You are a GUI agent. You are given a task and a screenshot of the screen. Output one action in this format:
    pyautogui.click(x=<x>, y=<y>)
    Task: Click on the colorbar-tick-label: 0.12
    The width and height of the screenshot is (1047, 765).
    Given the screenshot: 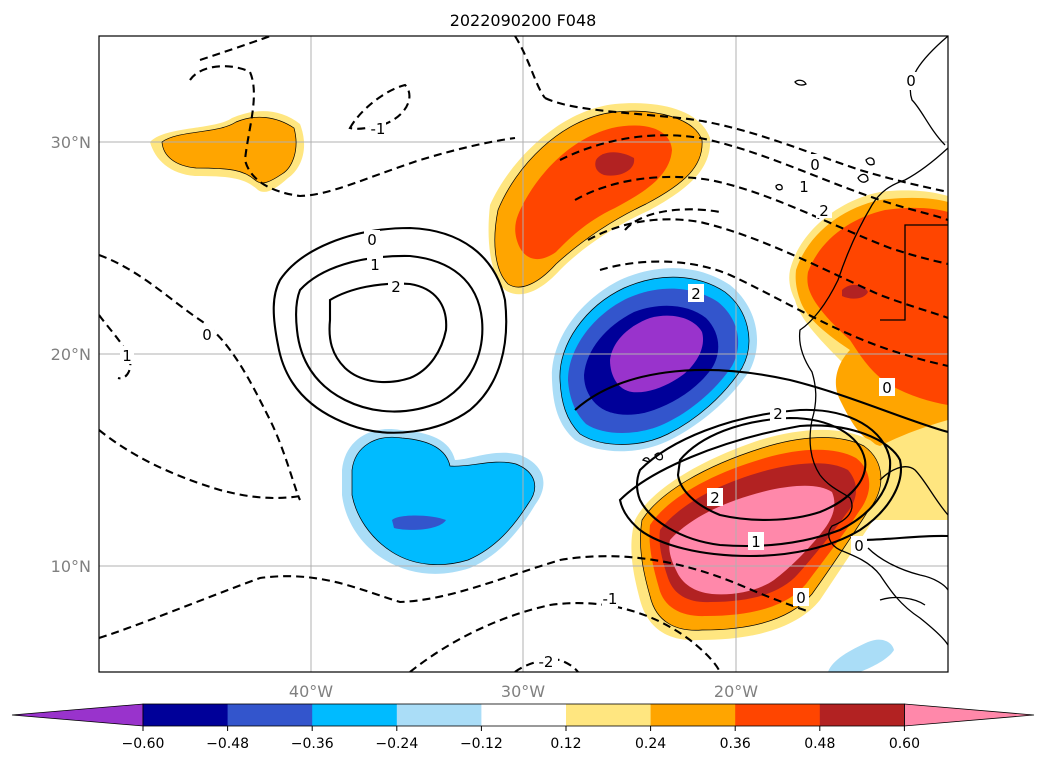 What is the action you would take?
    pyautogui.click(x=565, y=744)
    